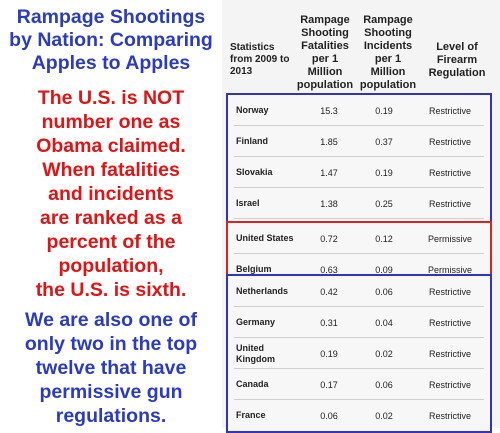 This screenshot has height=433, width=500. I want to click on note-line-4: permissive gun, so click(111, 392).